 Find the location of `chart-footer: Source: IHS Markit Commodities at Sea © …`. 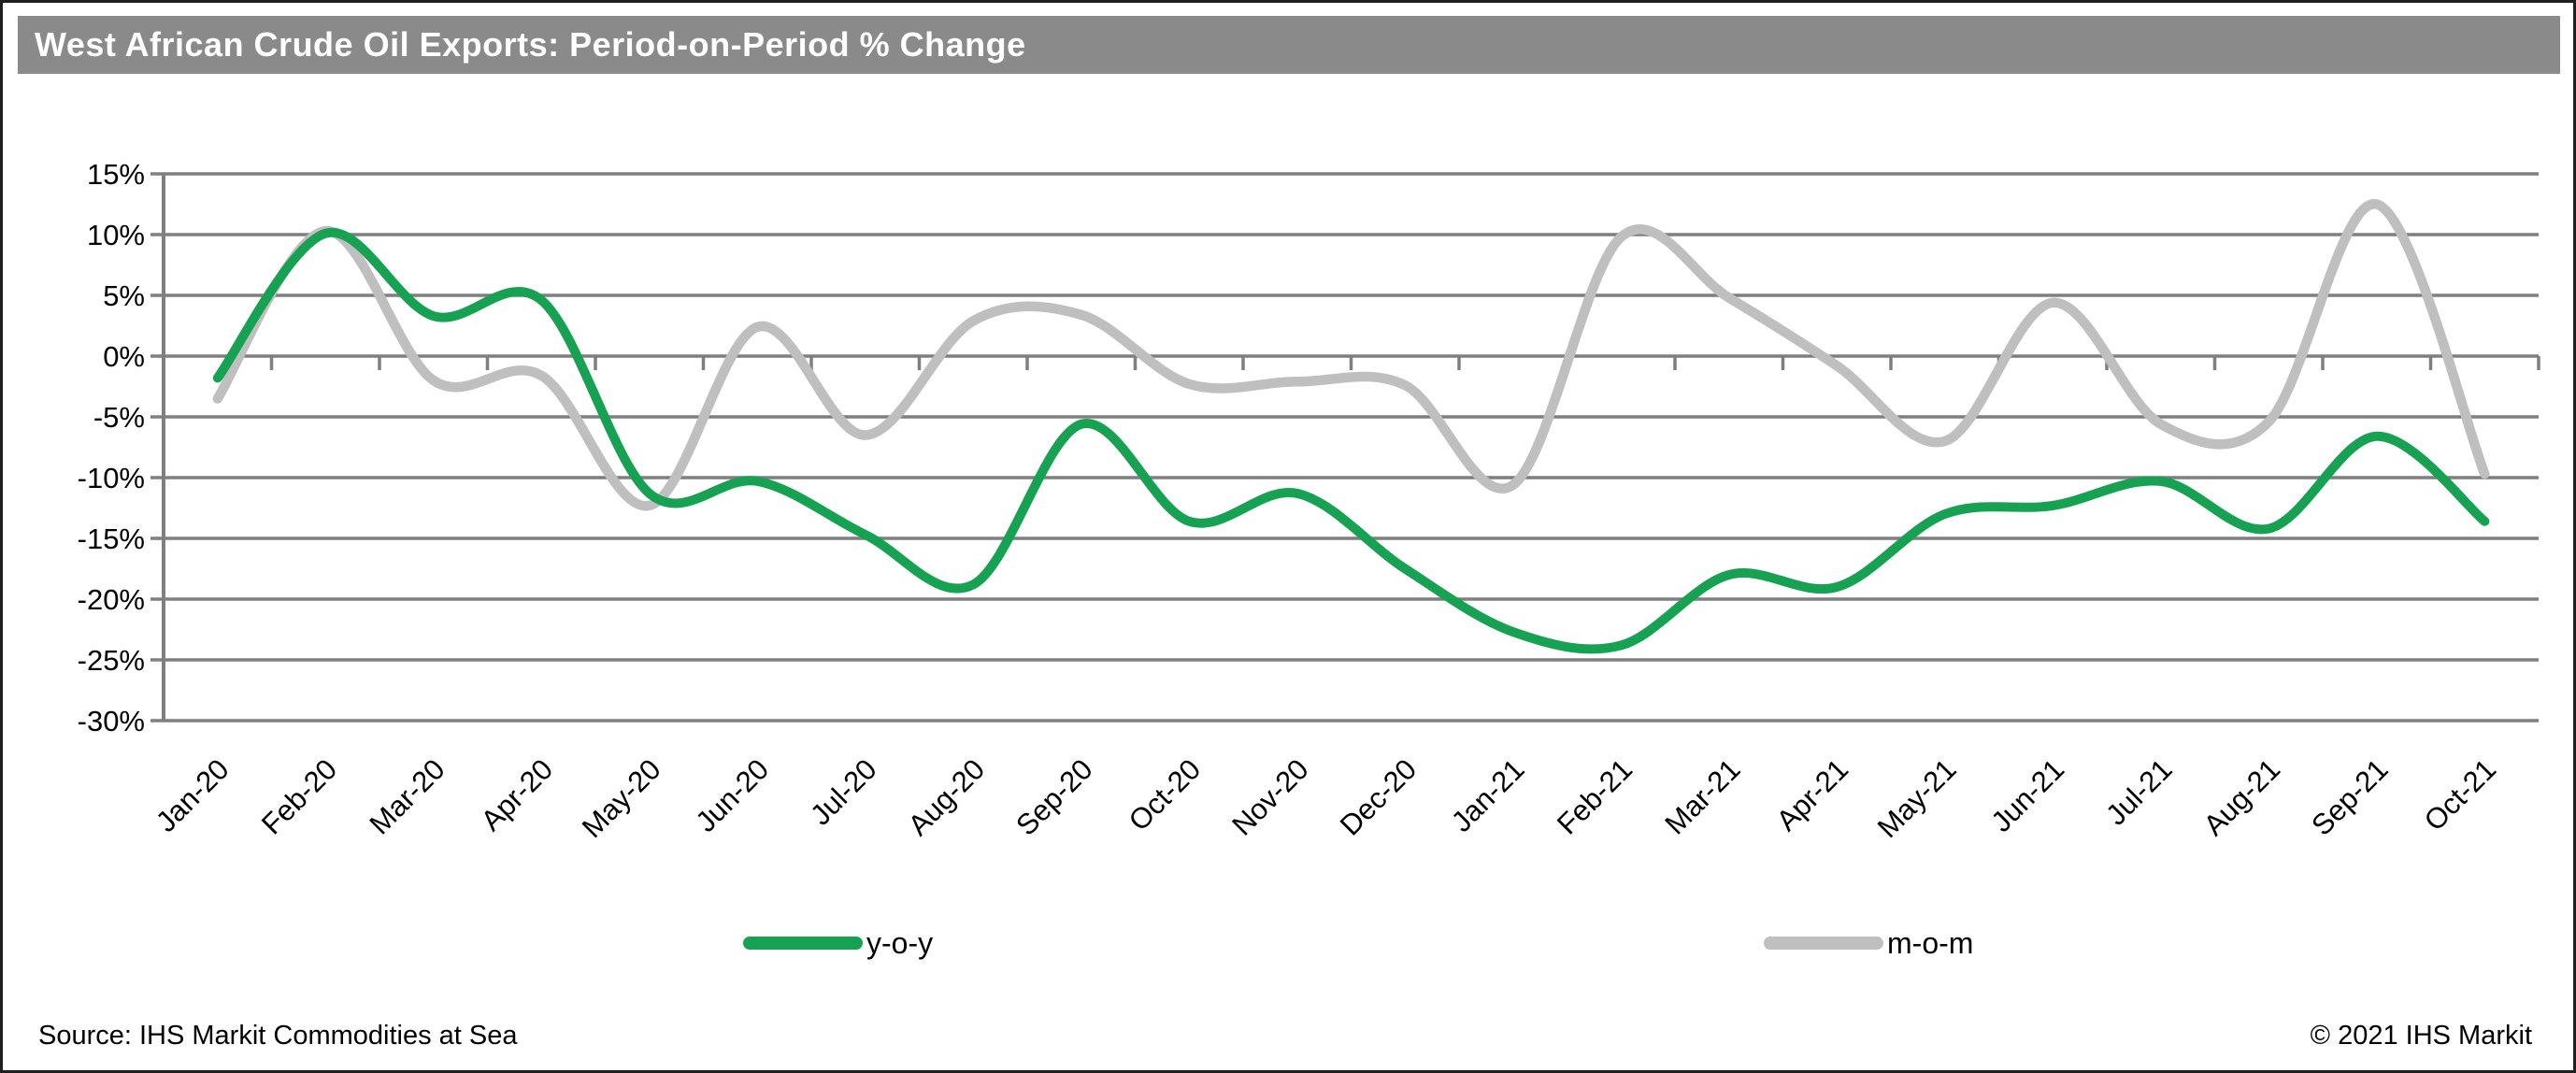

chart-footer: Source: IHS Markit Commodities at Sea © … is located at coordinates (1288, 1035).